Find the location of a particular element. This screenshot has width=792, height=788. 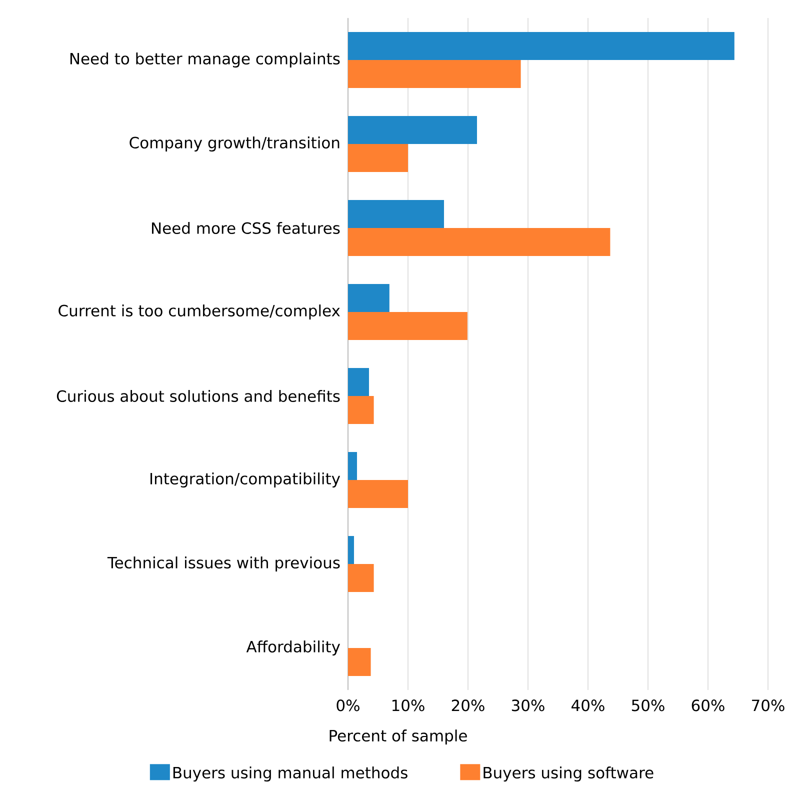

y-tick-label: Technical issues with previous is located at coordinates (223, 564).